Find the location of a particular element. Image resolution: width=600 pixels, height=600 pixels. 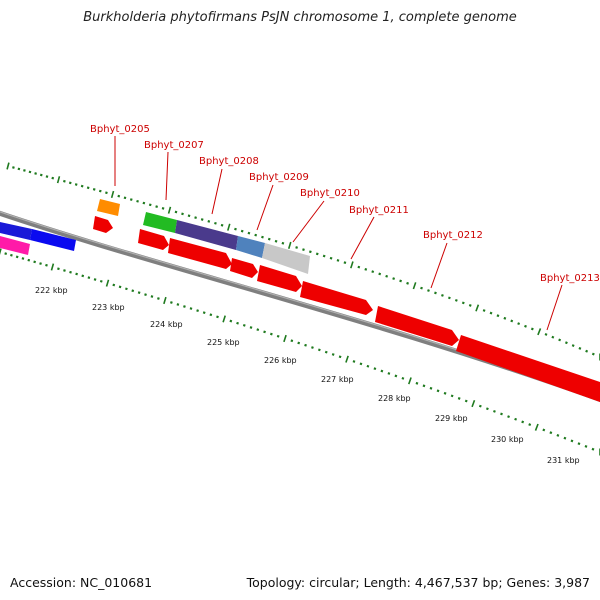

kbp-label-231: 231 kbp is located at coordinates (563, 460).